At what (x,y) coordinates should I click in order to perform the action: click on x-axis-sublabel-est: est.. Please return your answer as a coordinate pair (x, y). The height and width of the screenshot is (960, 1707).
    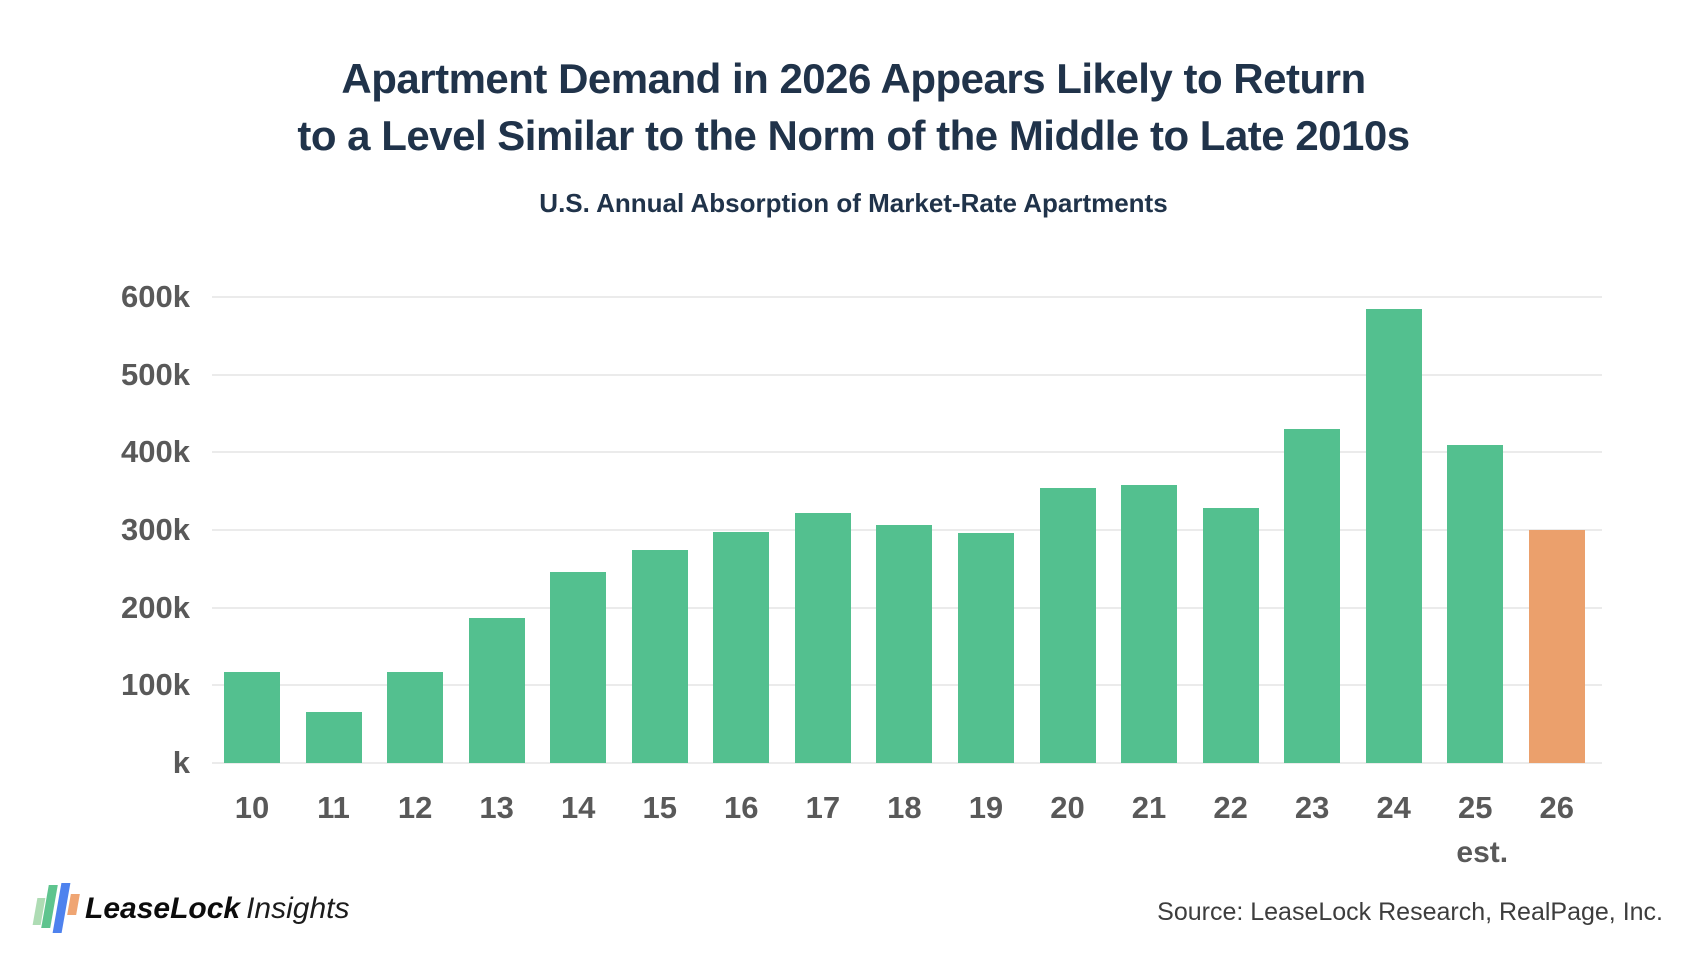
    Looking at the image, I should click on (1482, 852).